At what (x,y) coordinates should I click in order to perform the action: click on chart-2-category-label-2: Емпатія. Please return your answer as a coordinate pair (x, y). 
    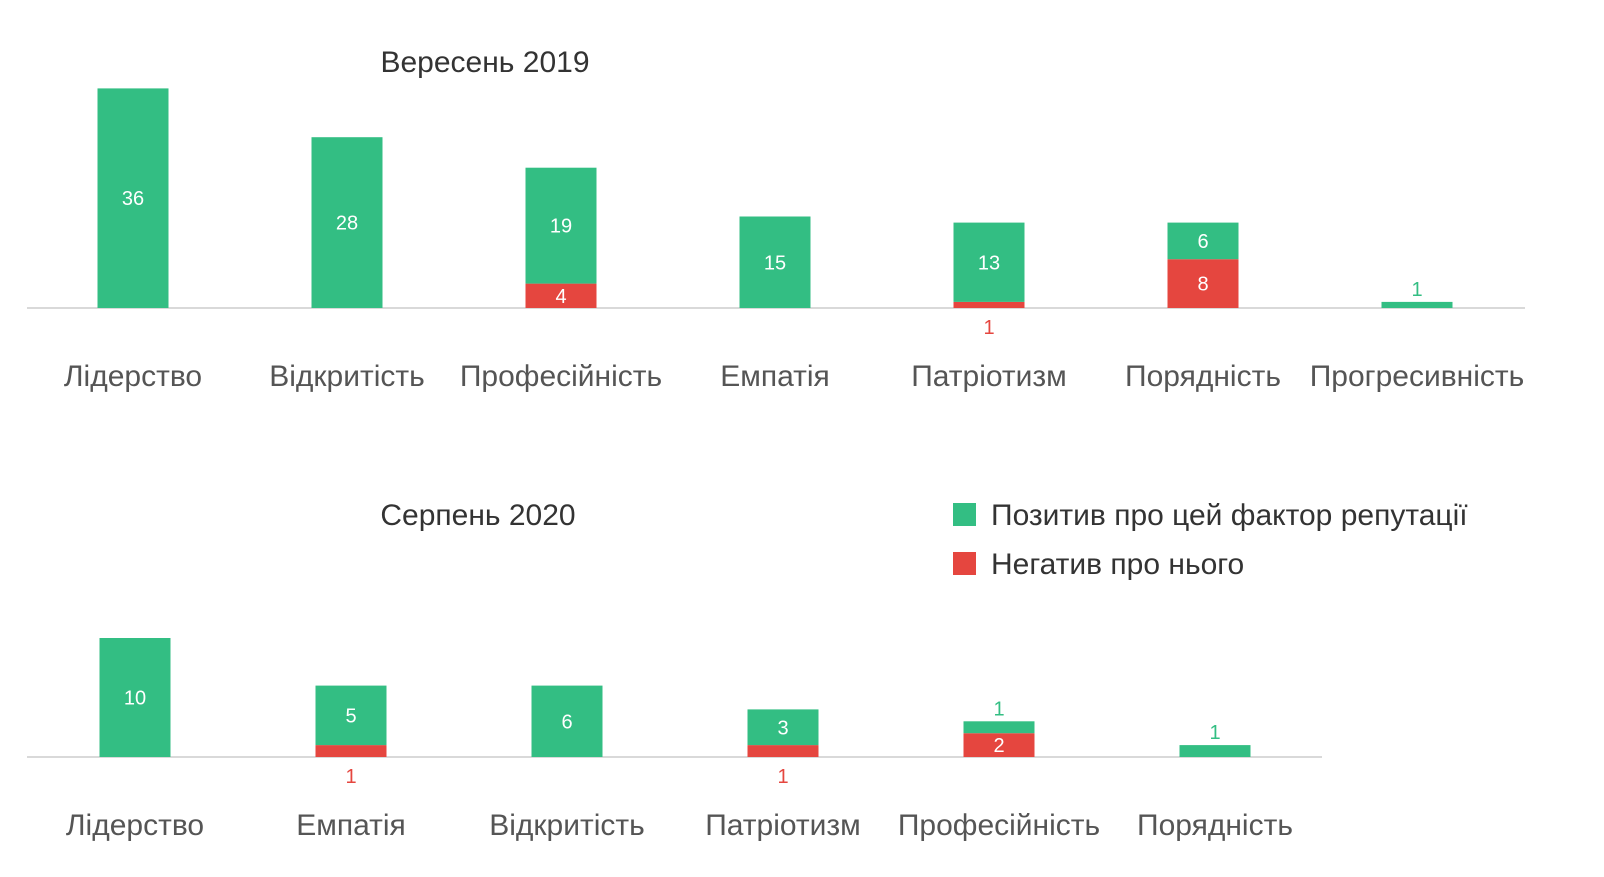
    Looking at the image, I should click on (351, 825).